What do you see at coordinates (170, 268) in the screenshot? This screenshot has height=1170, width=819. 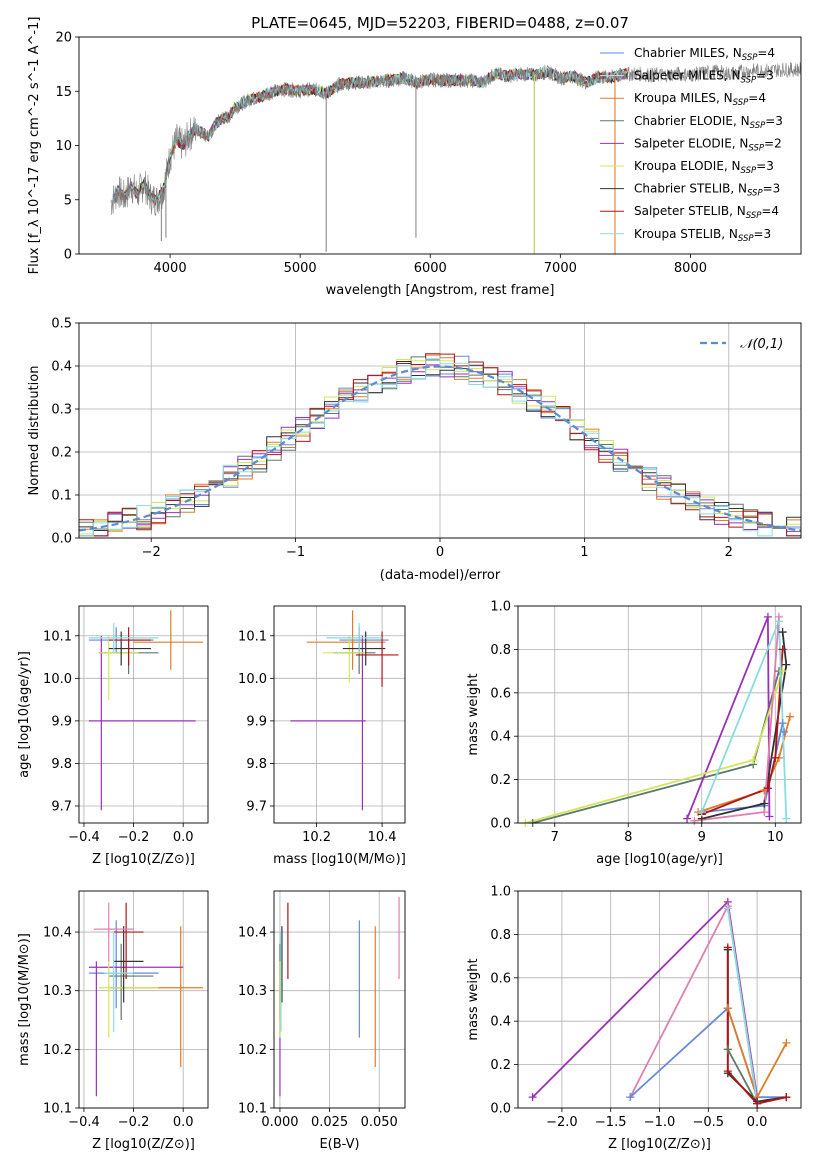 I see `x-tick-label: 4000` at bounding box center [170, 268].